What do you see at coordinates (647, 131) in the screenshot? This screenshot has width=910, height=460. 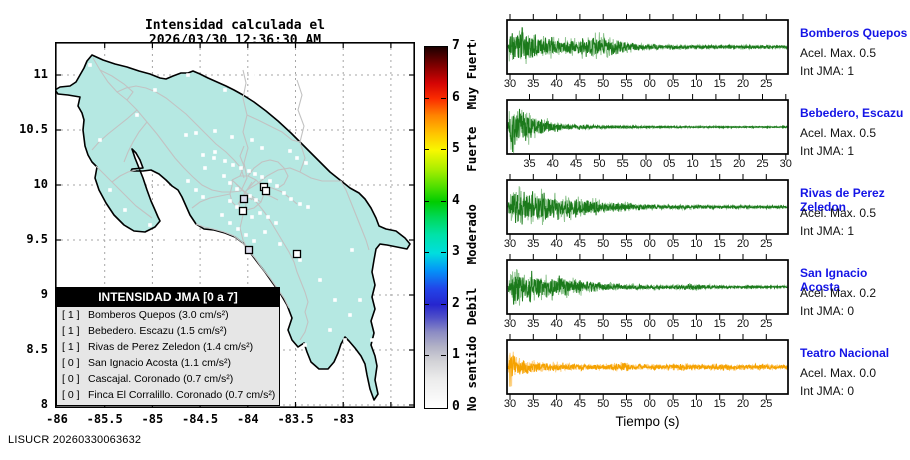 I see `waveform-line` at bounding box center [647, 131].